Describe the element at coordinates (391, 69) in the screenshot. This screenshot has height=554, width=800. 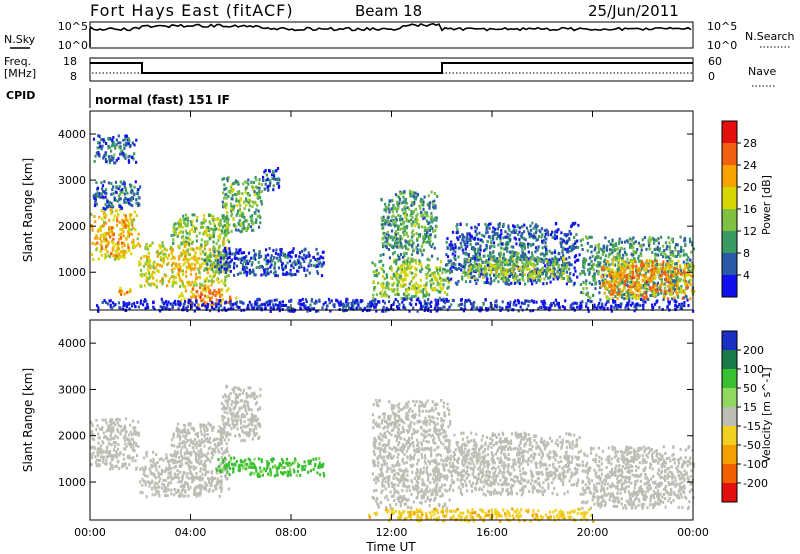
I see `freq-panel` at that location.